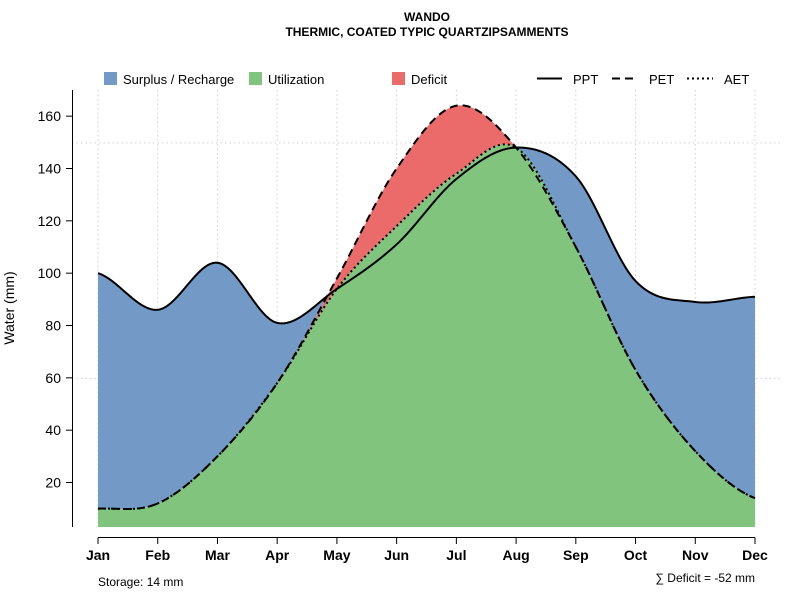  I want to click on legend-aet-label: AET, so click(736, 79).